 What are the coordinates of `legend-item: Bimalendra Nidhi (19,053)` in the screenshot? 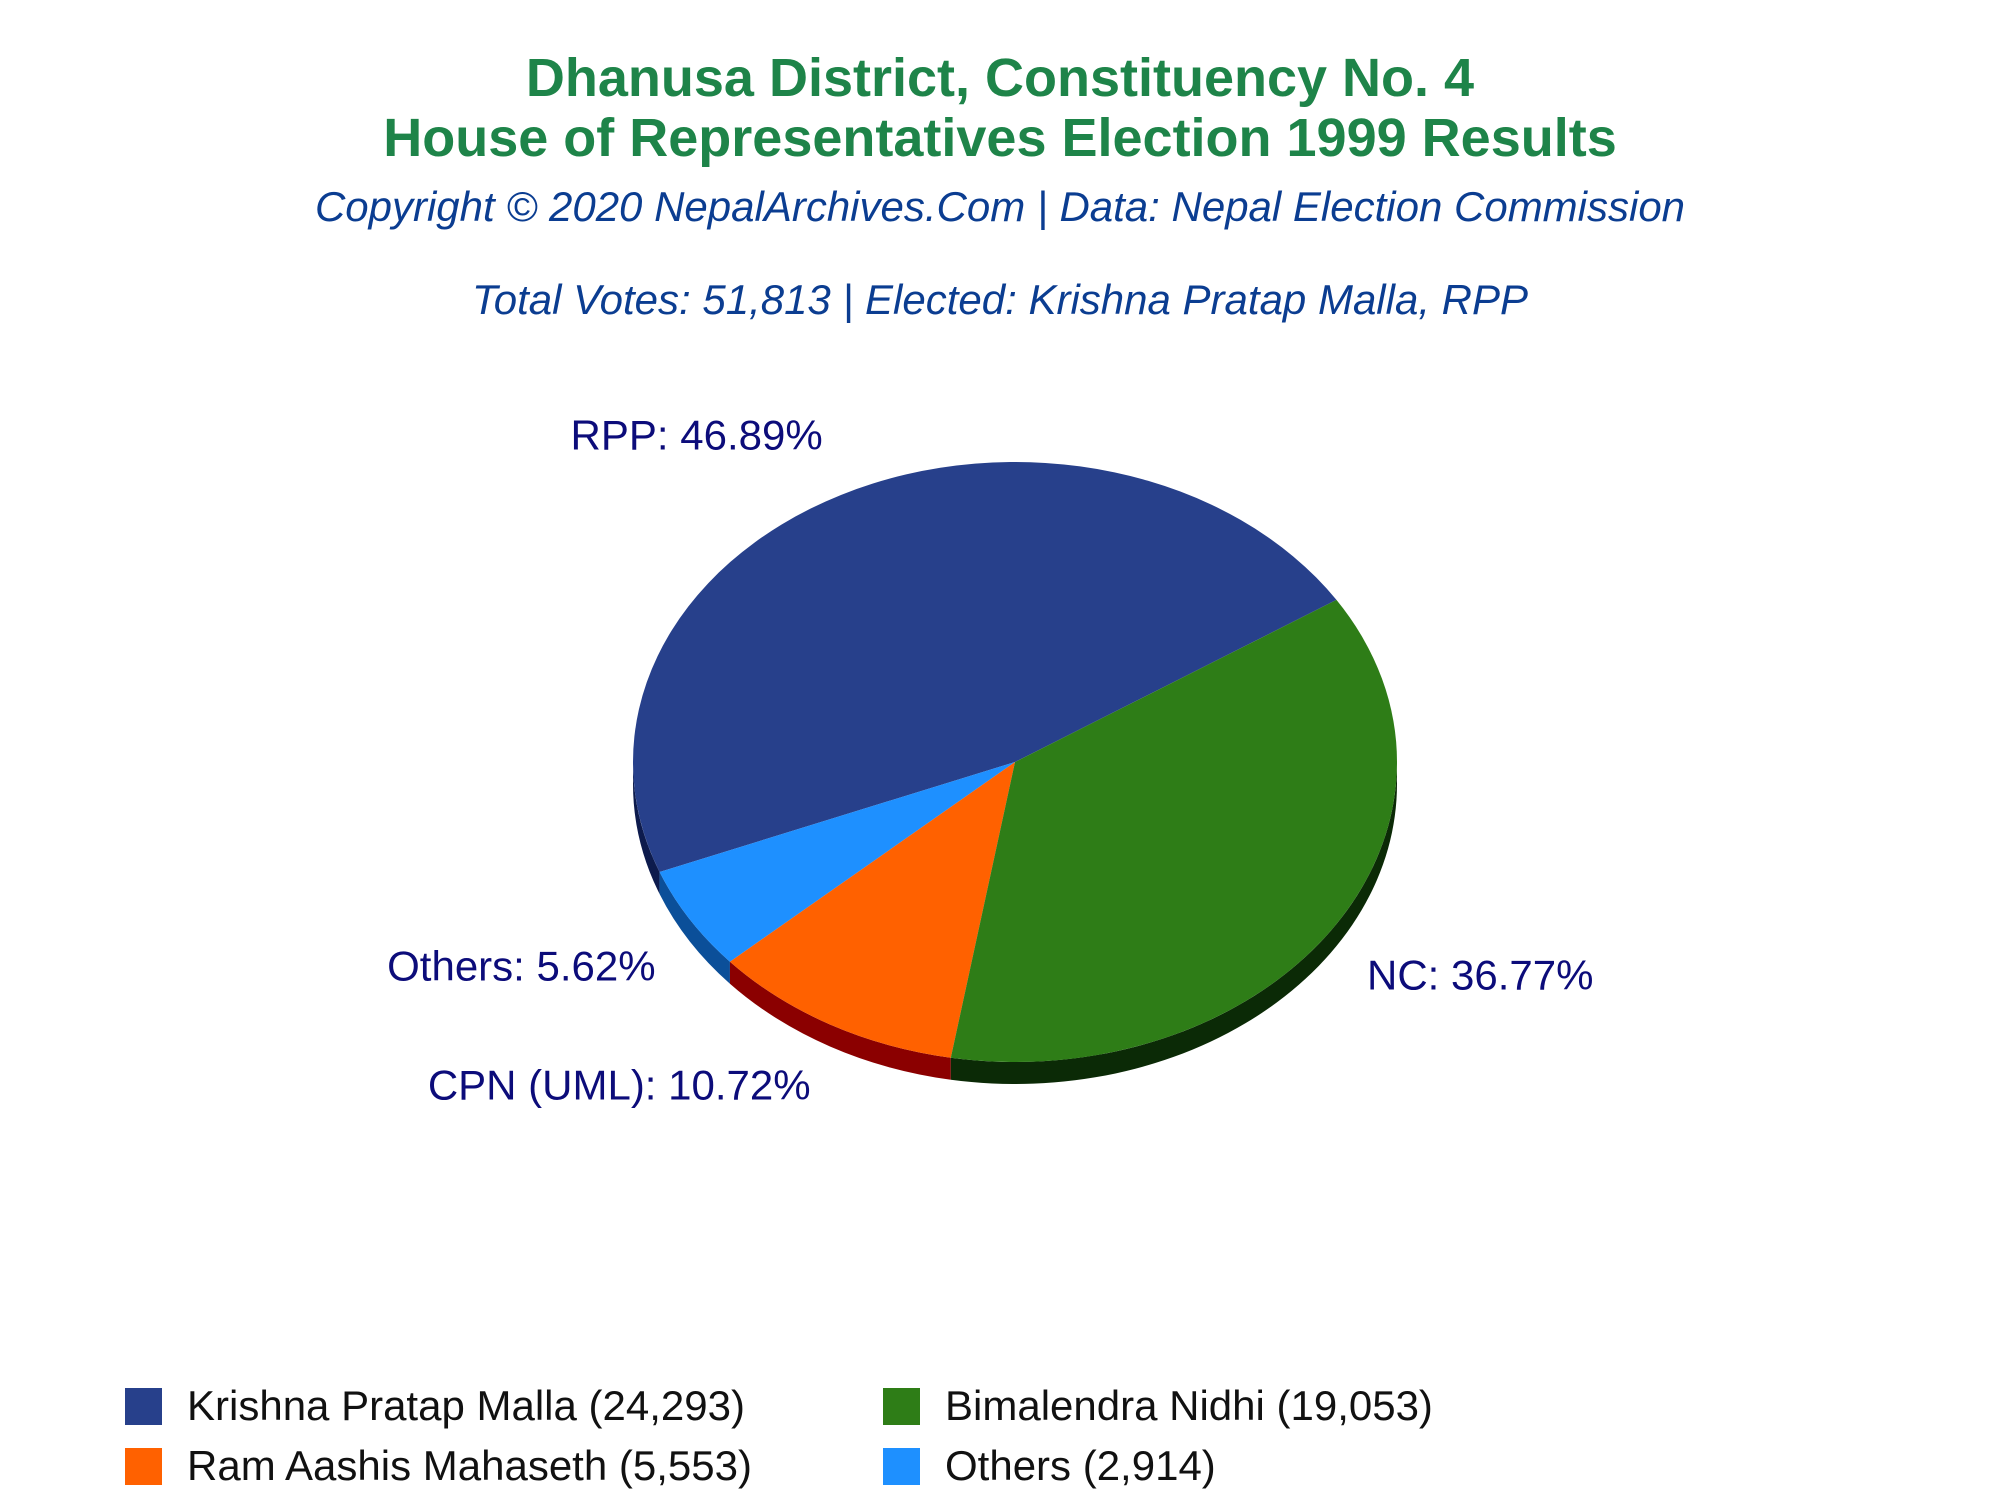 It's located at (1158, 1406).